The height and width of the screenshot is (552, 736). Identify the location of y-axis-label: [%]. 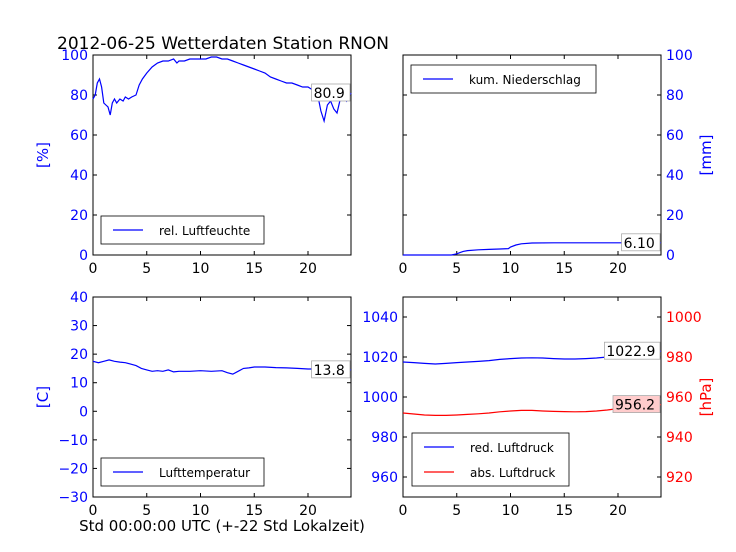
(43, 155).